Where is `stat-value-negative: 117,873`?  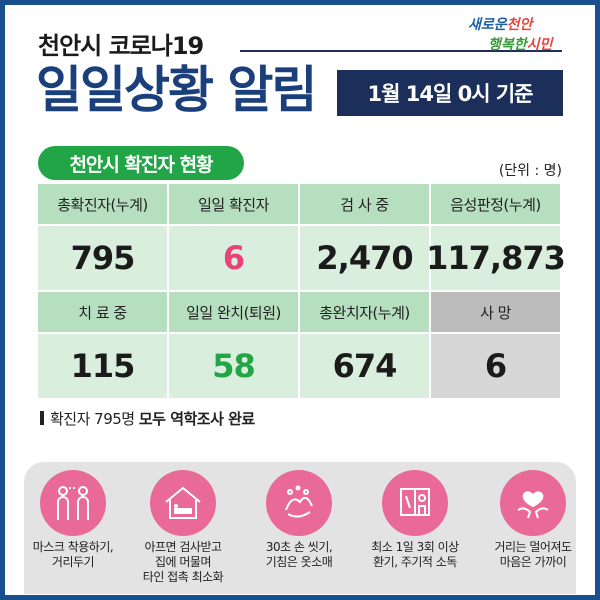 stat-value-negative: 117,873 is located at coordinates (496, 259).